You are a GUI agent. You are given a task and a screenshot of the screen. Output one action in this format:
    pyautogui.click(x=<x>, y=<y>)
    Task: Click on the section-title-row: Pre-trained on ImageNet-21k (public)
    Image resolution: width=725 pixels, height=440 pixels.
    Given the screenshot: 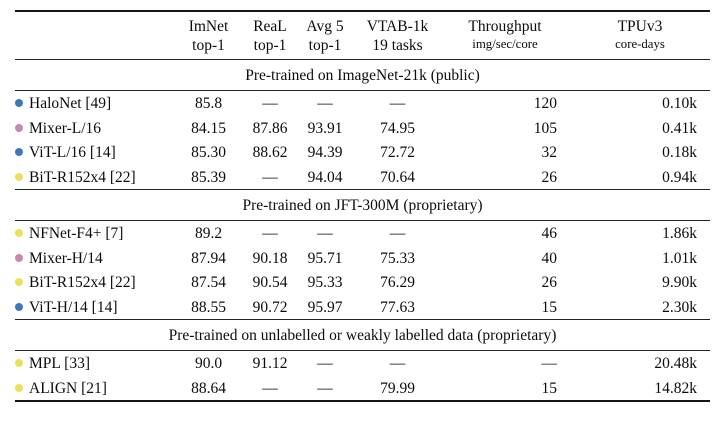 What is the action you would take?
    pyautogui.click(x=362, y=75)
    